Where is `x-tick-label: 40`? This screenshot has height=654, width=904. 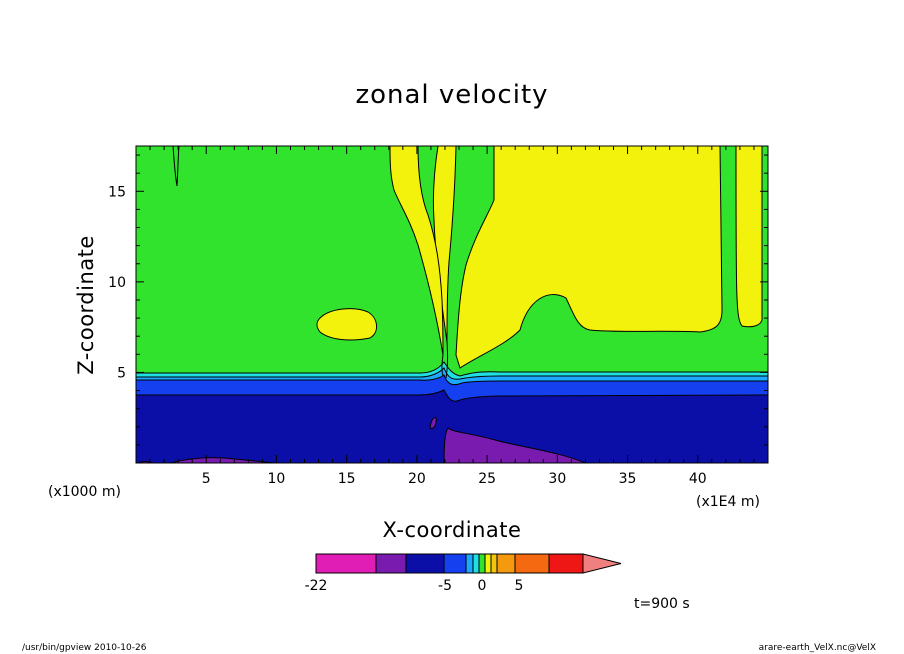 x-tick-label: 40 is located at coordinates (698, 479).